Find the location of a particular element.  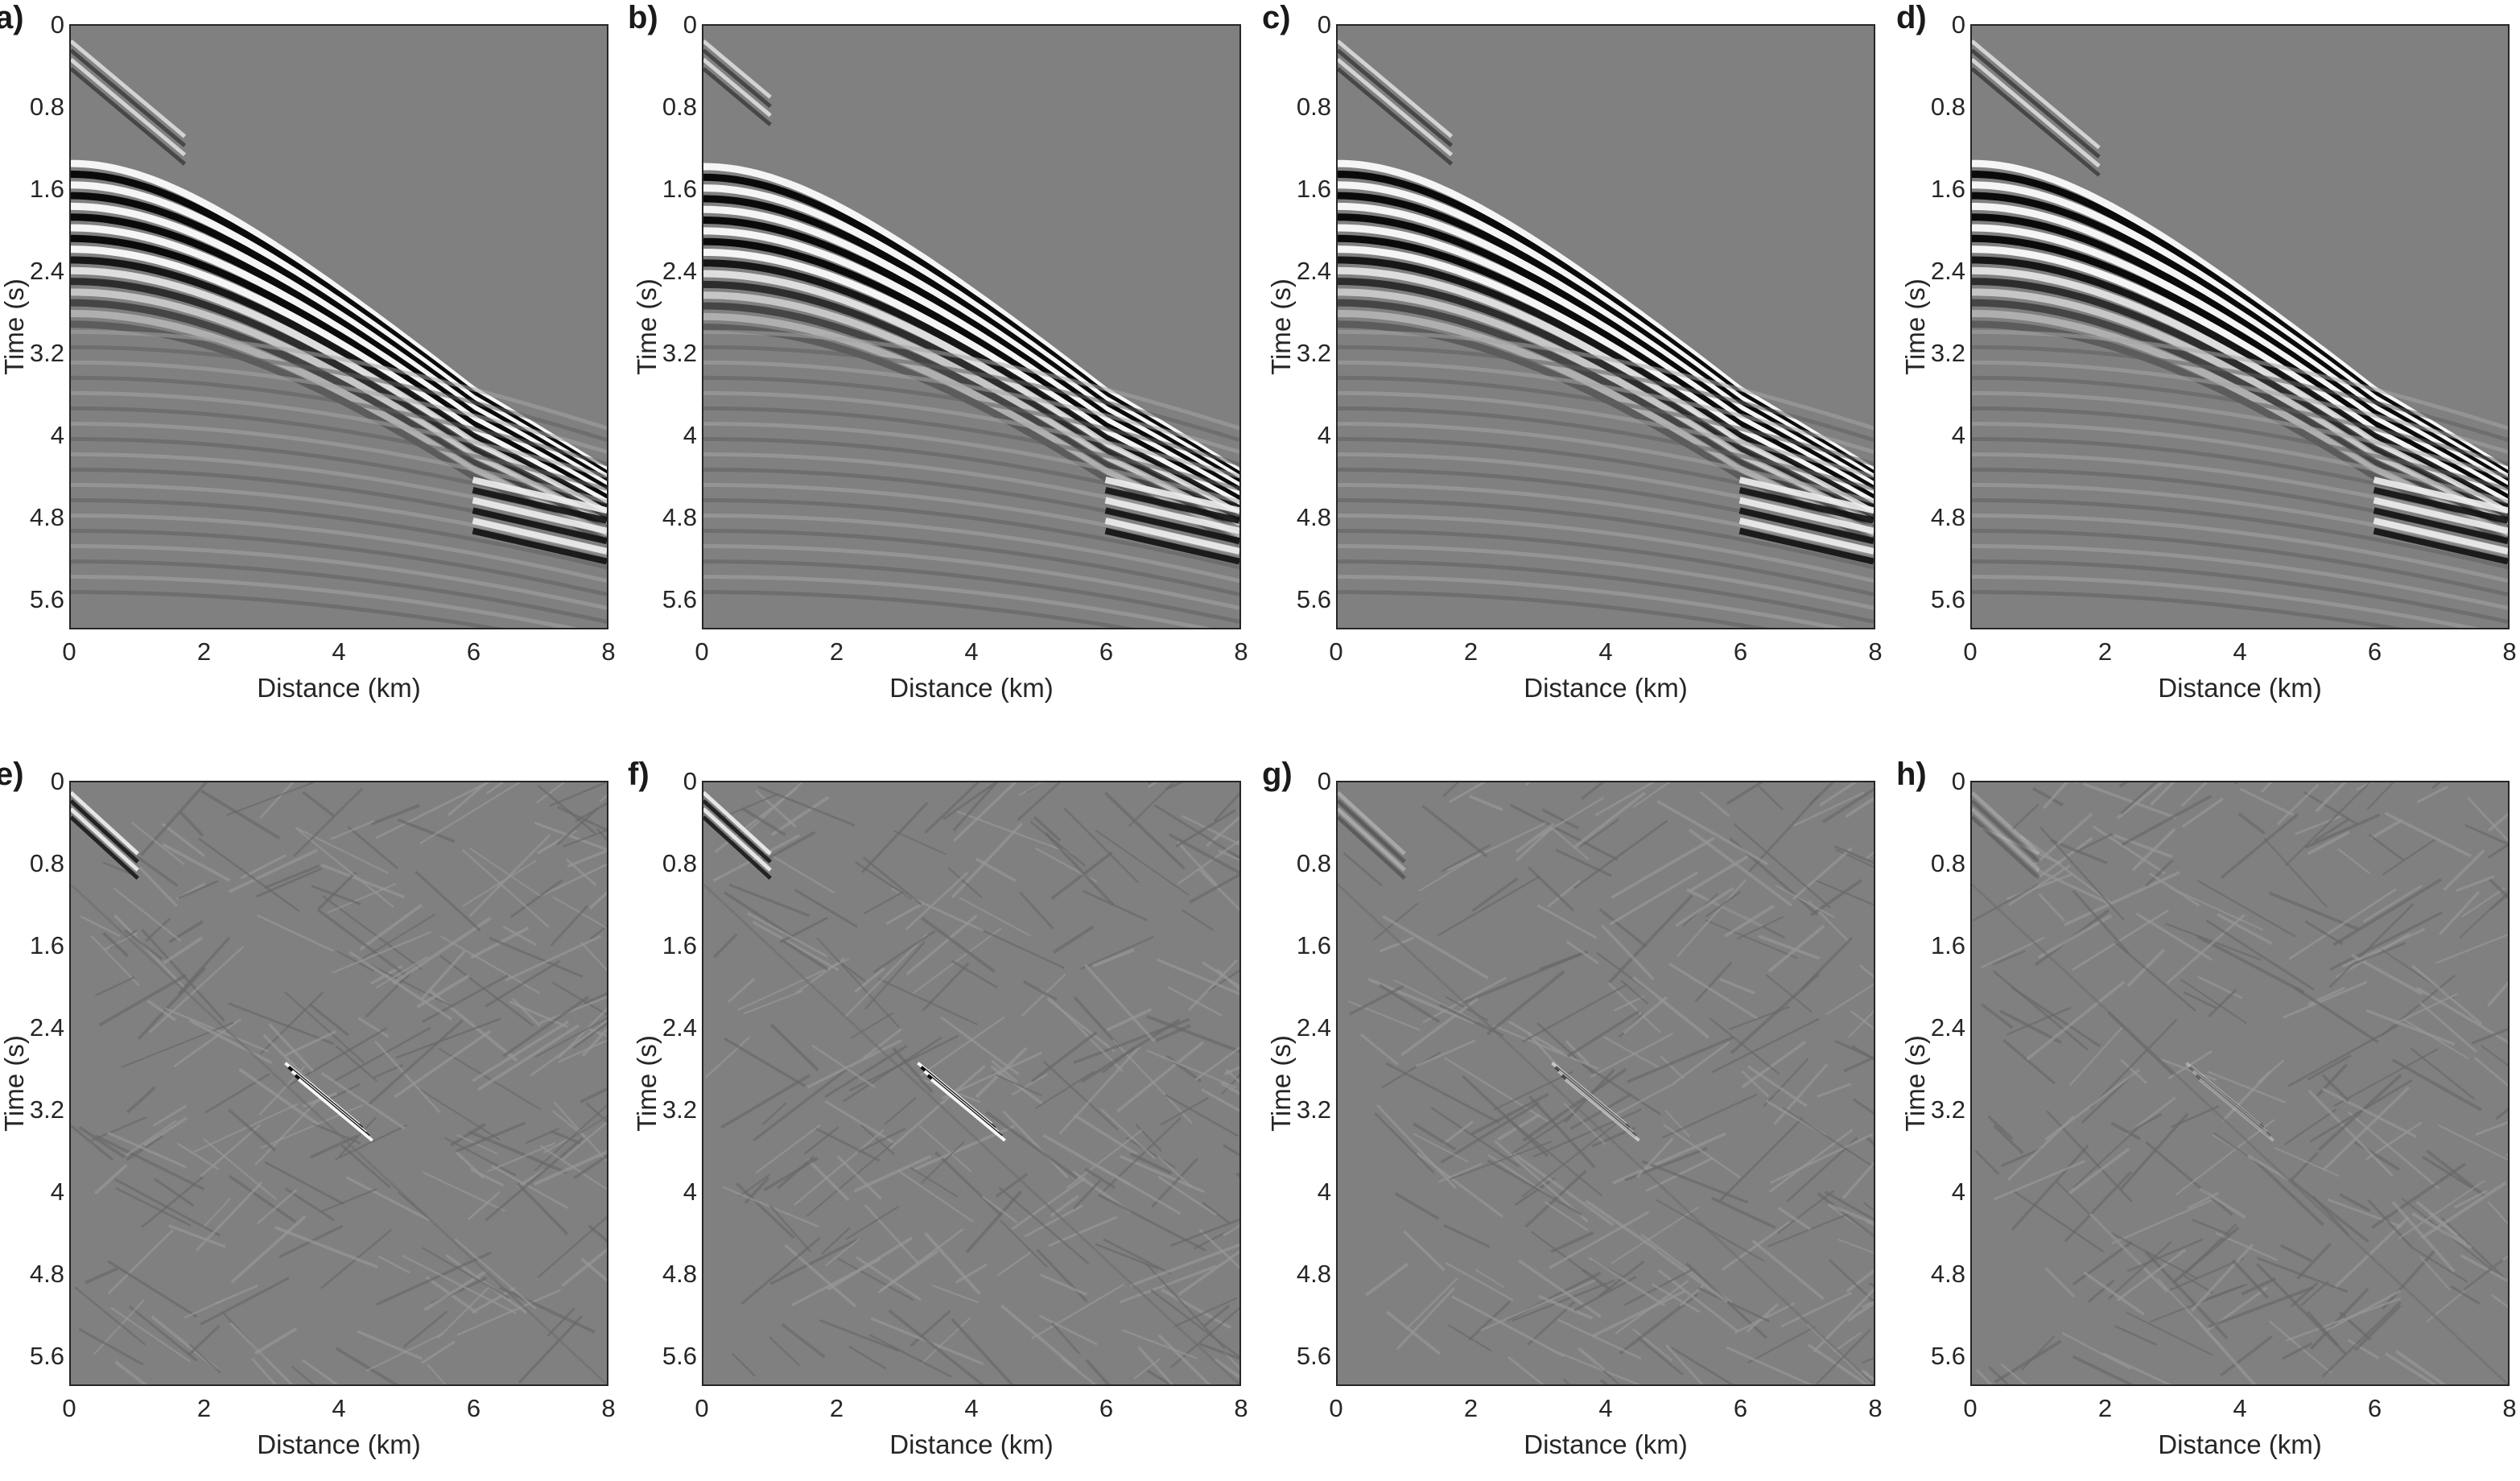

panel-label: f) is located at coordinates (639, 775).